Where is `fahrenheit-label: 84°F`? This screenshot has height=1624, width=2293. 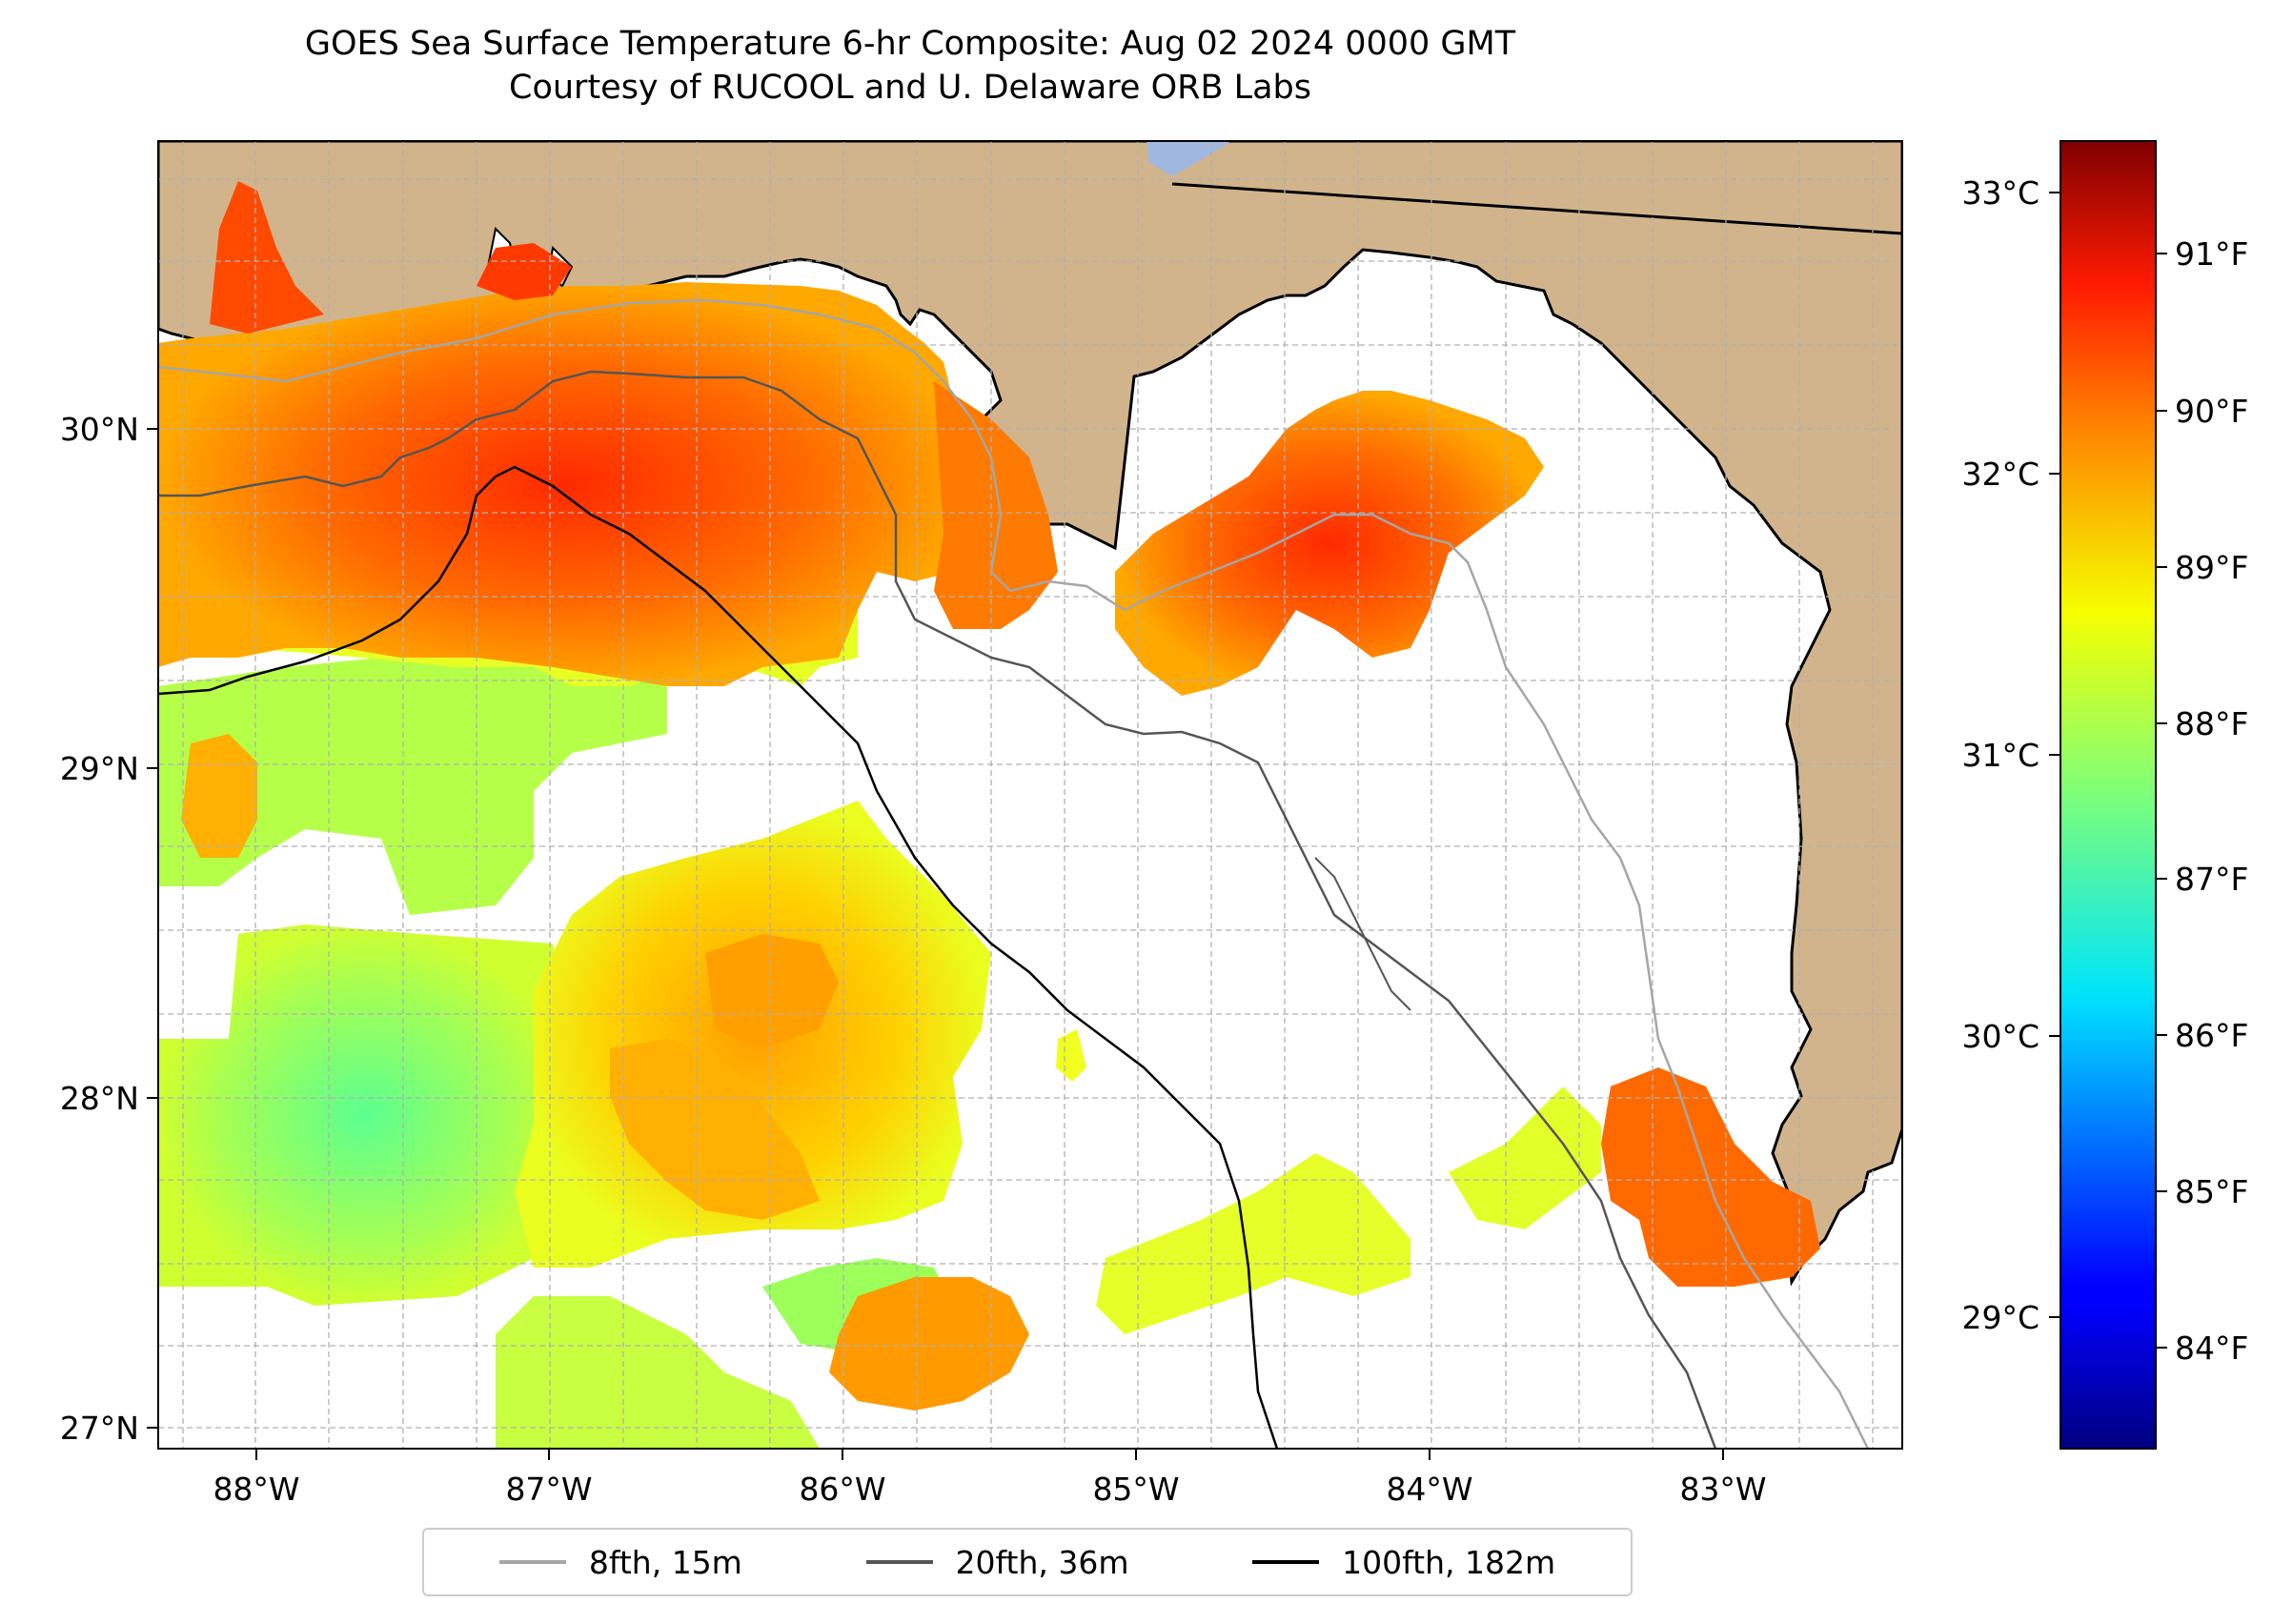 fahrenheit-label: 84°F is located at coordinates (2212, 1348).